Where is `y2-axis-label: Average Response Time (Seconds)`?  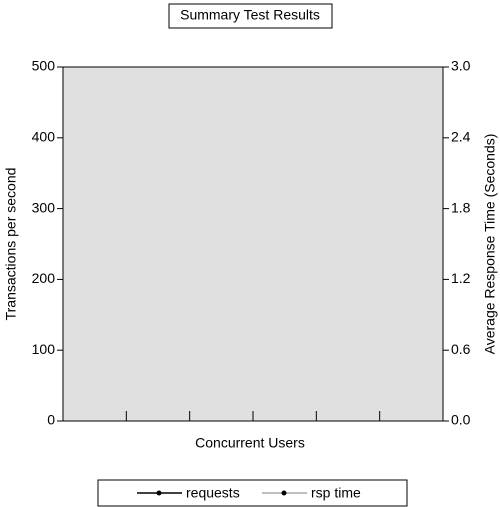 y2-axis-label: Average Response Time (Seconds) is located at coordinates (490, 244).